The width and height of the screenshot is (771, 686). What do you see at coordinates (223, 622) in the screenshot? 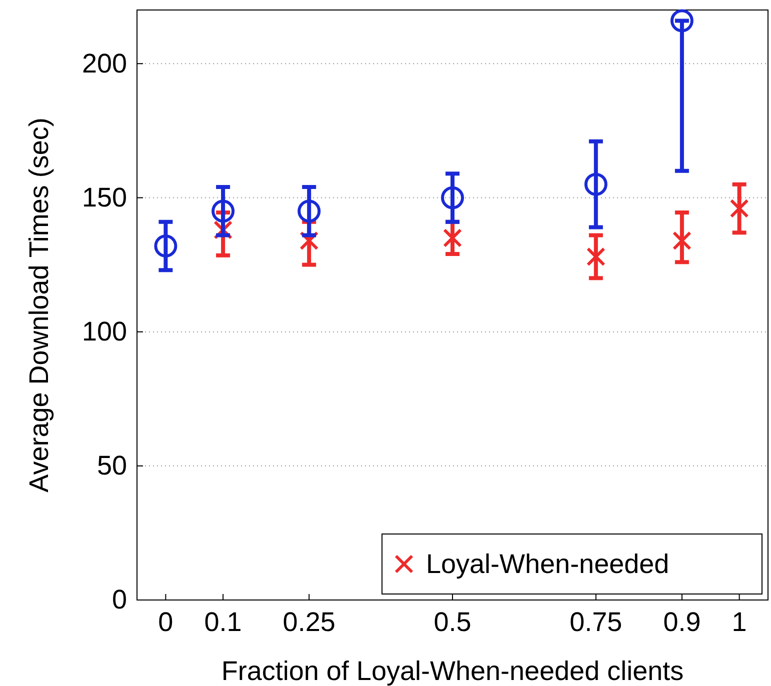
I see `x-tick-label: 0.1` at bounding box center [223, 622].